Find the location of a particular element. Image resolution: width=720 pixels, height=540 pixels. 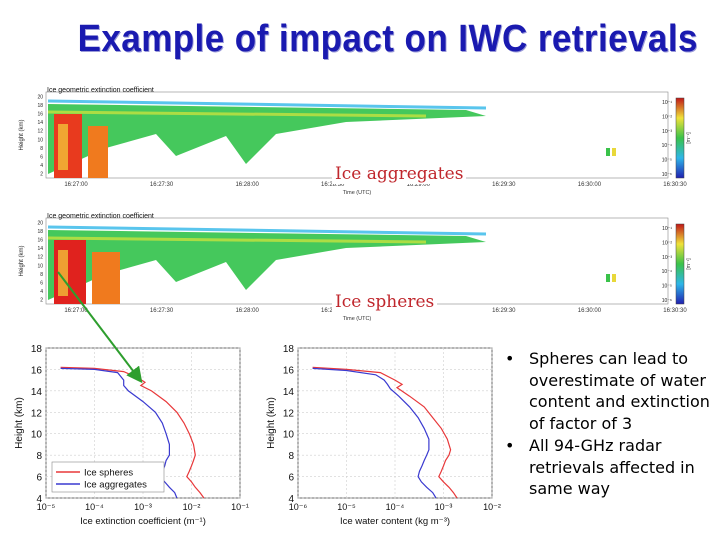

height-tick-label: 12 is located at coordinates (40, 258).